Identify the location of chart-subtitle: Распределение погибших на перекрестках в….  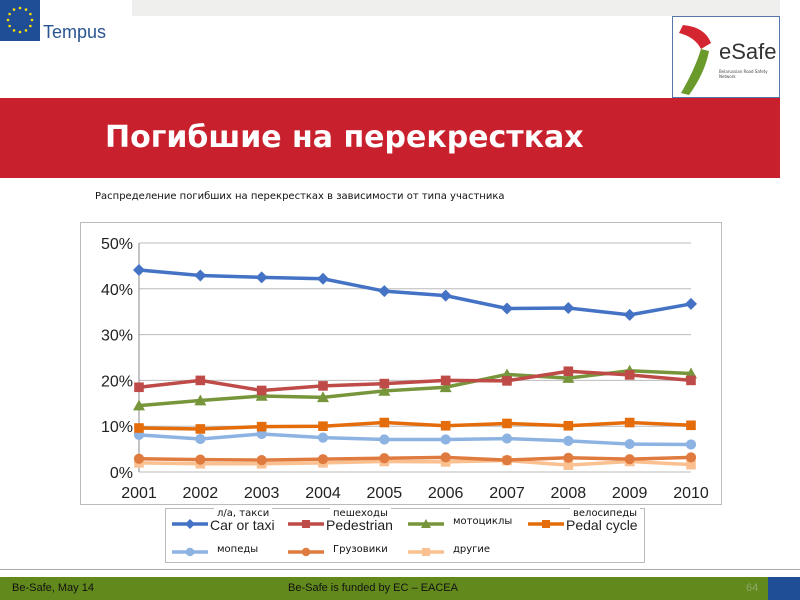
(300, 196).